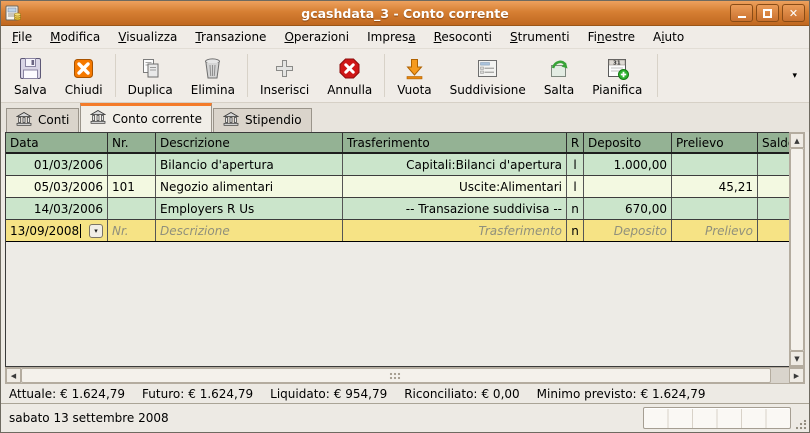 The width and height of the screenshot is (810, 433). I want to click on column-header-descrizione: Descrizione, so click(249, 142).